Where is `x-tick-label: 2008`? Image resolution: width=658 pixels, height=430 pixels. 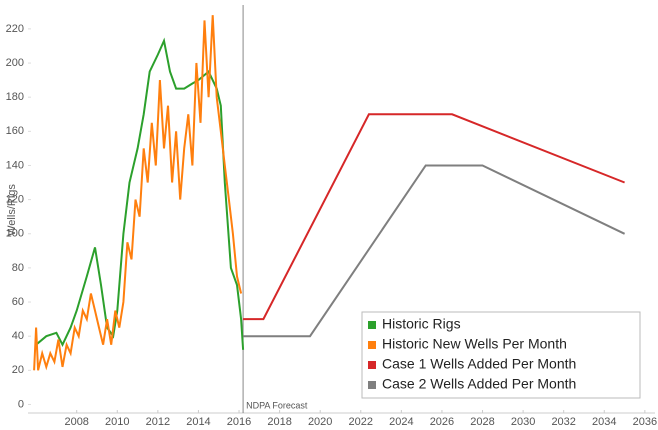
x-tick-label: 2008 is located at coordinates (76, 422).